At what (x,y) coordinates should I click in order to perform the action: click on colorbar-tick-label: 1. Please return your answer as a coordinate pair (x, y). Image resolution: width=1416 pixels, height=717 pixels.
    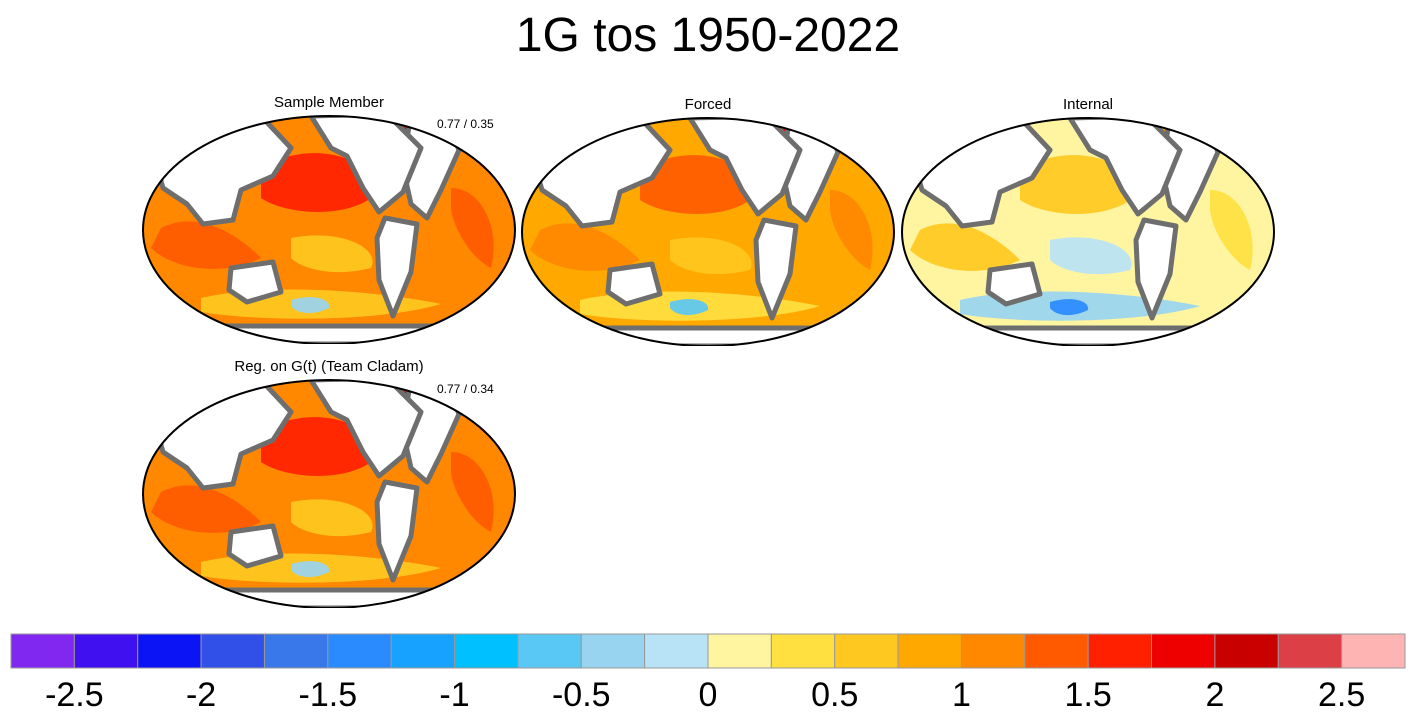
    Looking at the image, I should click on (961, 695).